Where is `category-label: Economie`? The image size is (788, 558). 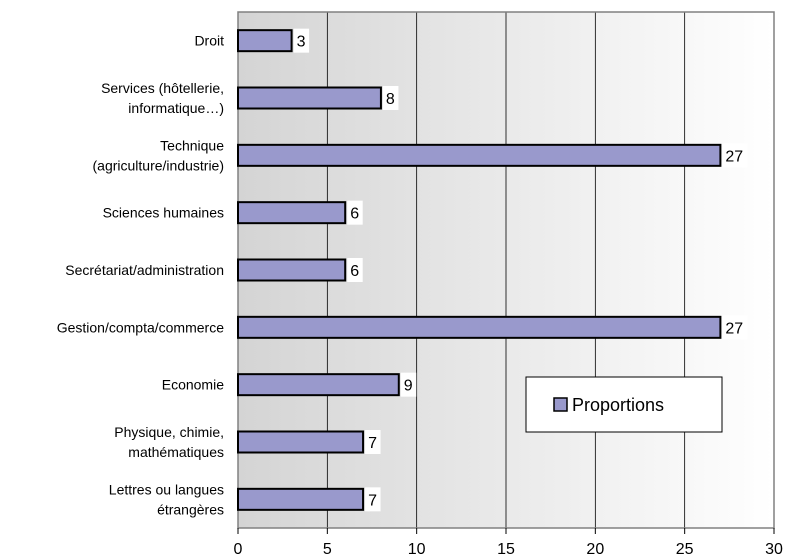
category-label: Economie is located at coordinates (193, 385).